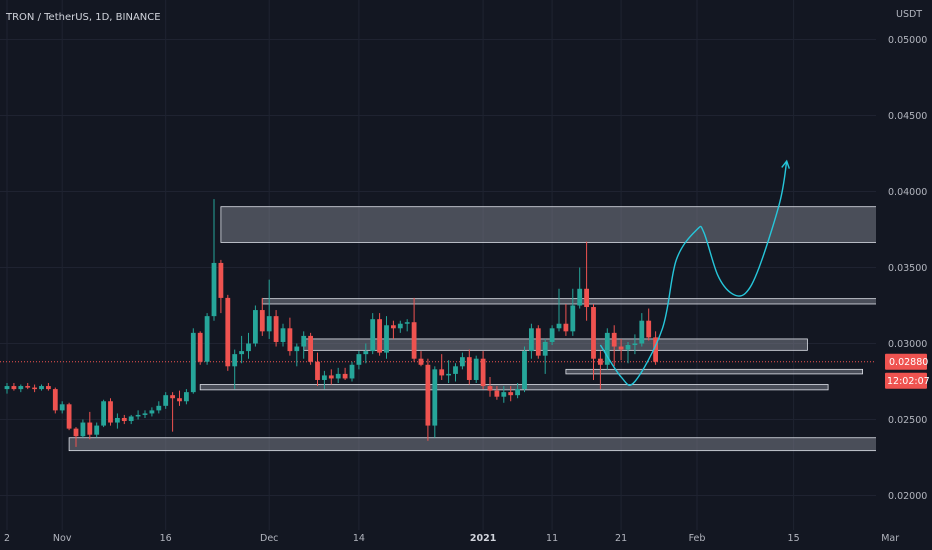  Describe the element at coordinates (552, 538) in the screenshot. I see `x-tick-label: 11` at that location.